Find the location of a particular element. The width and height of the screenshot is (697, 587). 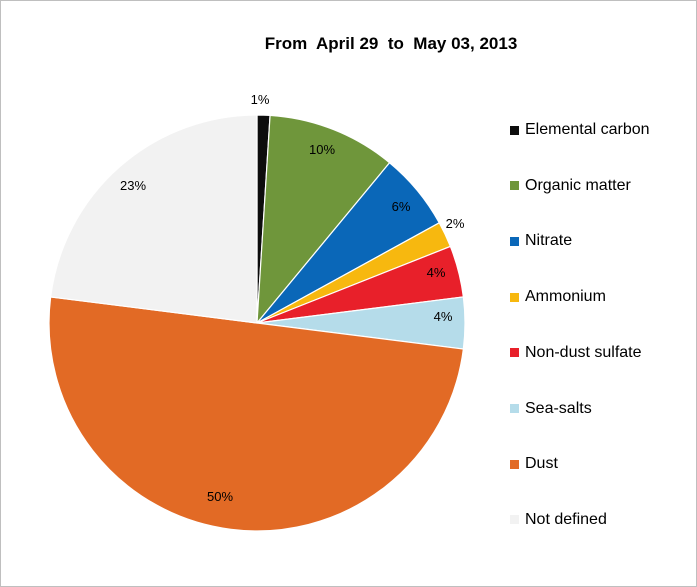

legend-item-elemental-carbon: Elemental carbon is located at coordinates (580, 130).